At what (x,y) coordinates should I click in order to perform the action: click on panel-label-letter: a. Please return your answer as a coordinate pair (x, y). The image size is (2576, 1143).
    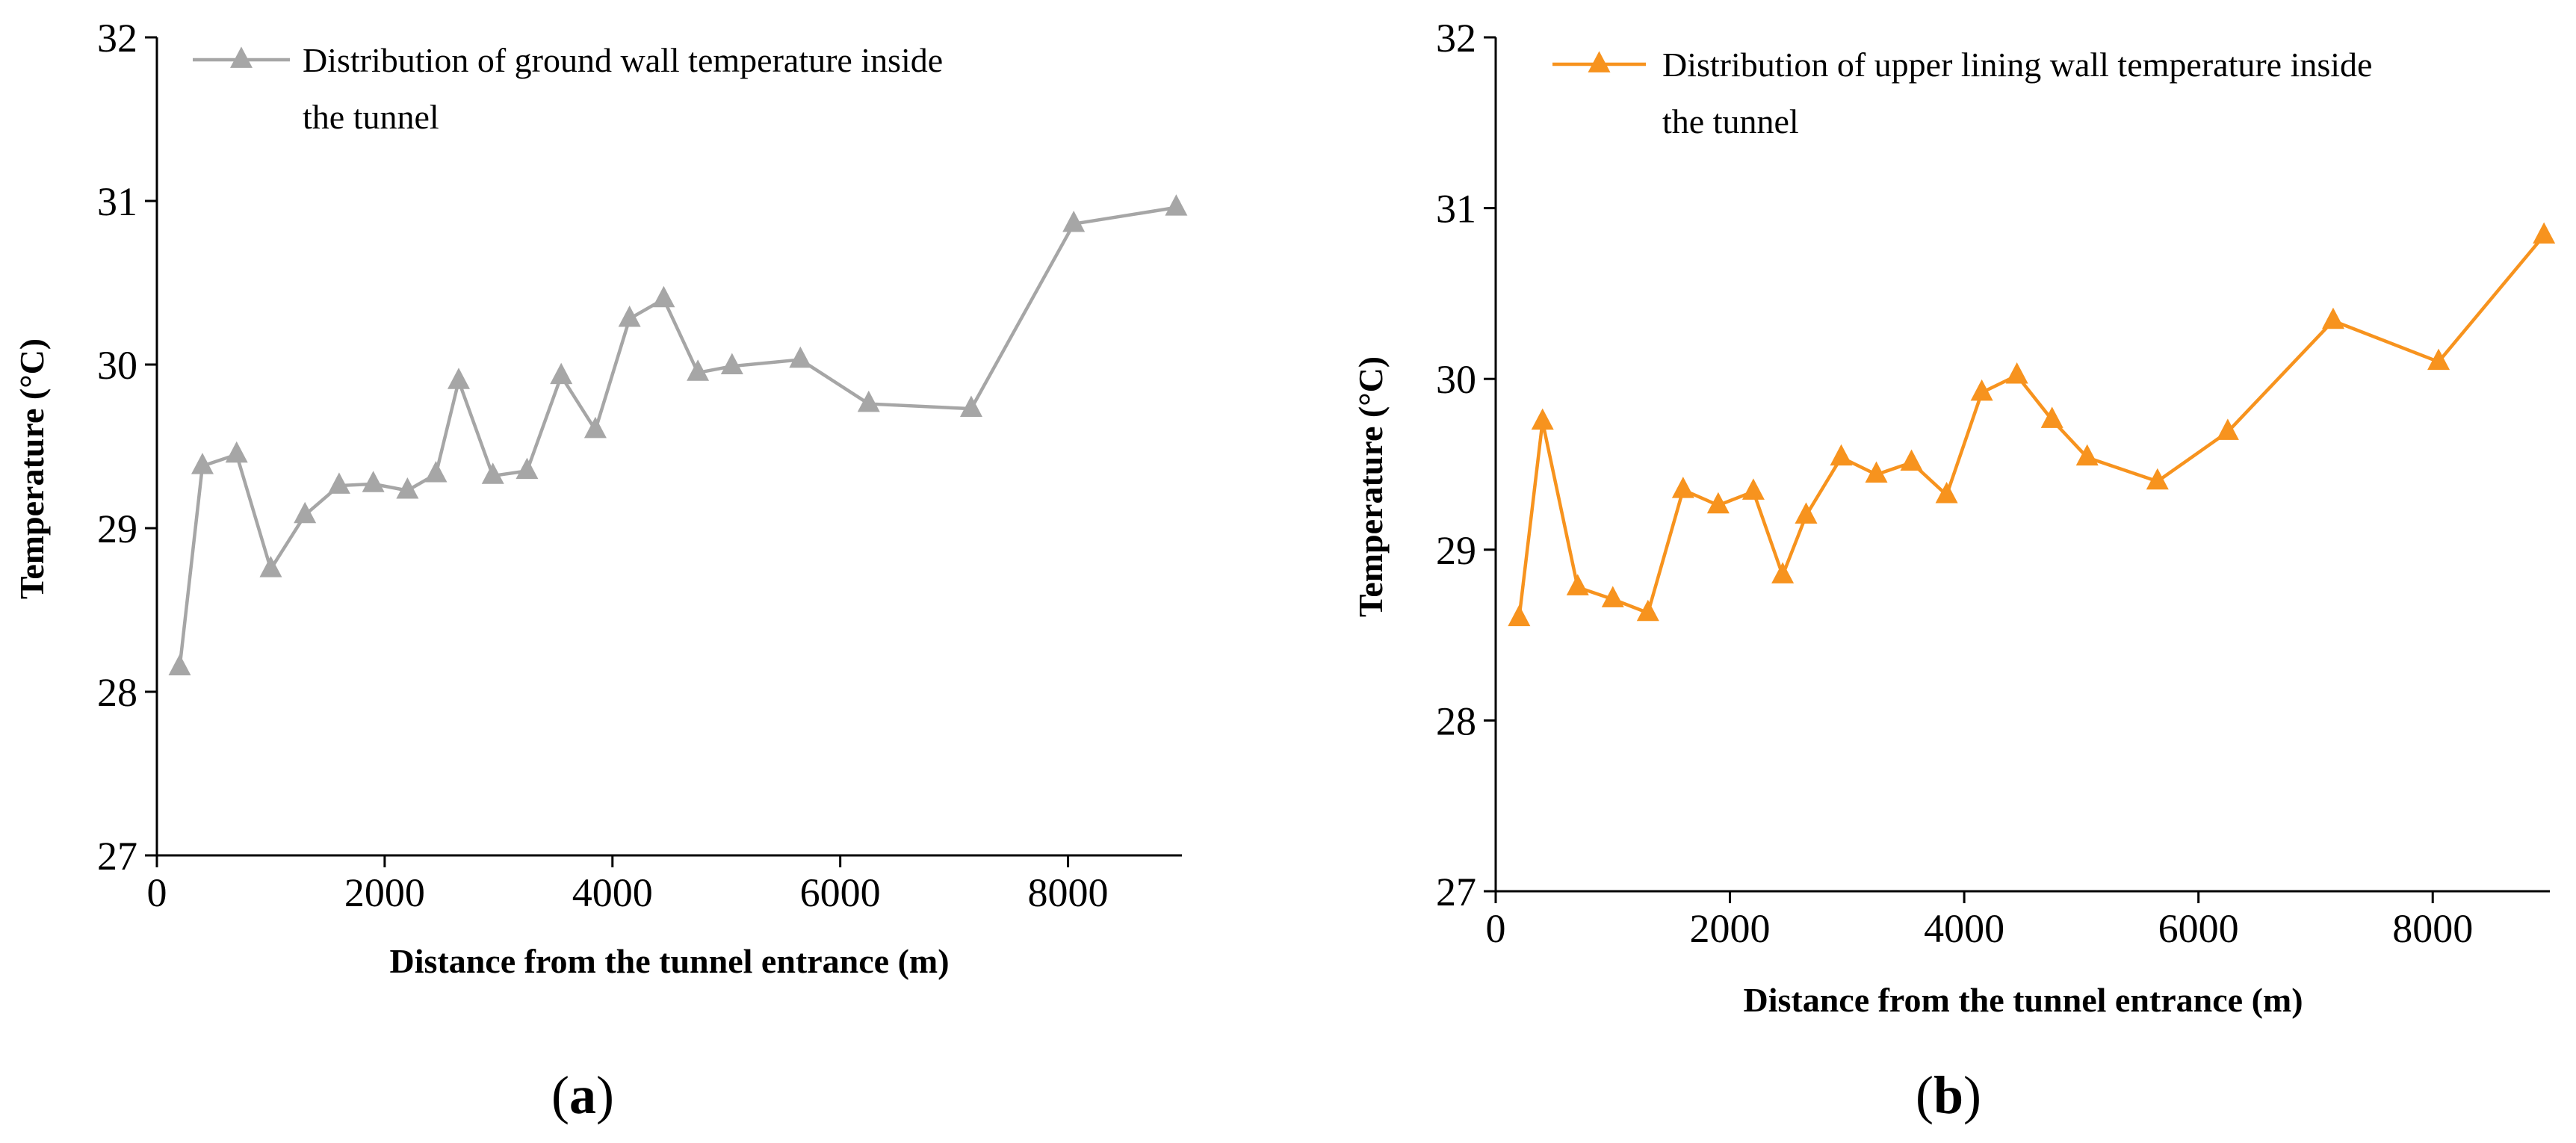
    Looking at the image, I should click on (582, 1095).